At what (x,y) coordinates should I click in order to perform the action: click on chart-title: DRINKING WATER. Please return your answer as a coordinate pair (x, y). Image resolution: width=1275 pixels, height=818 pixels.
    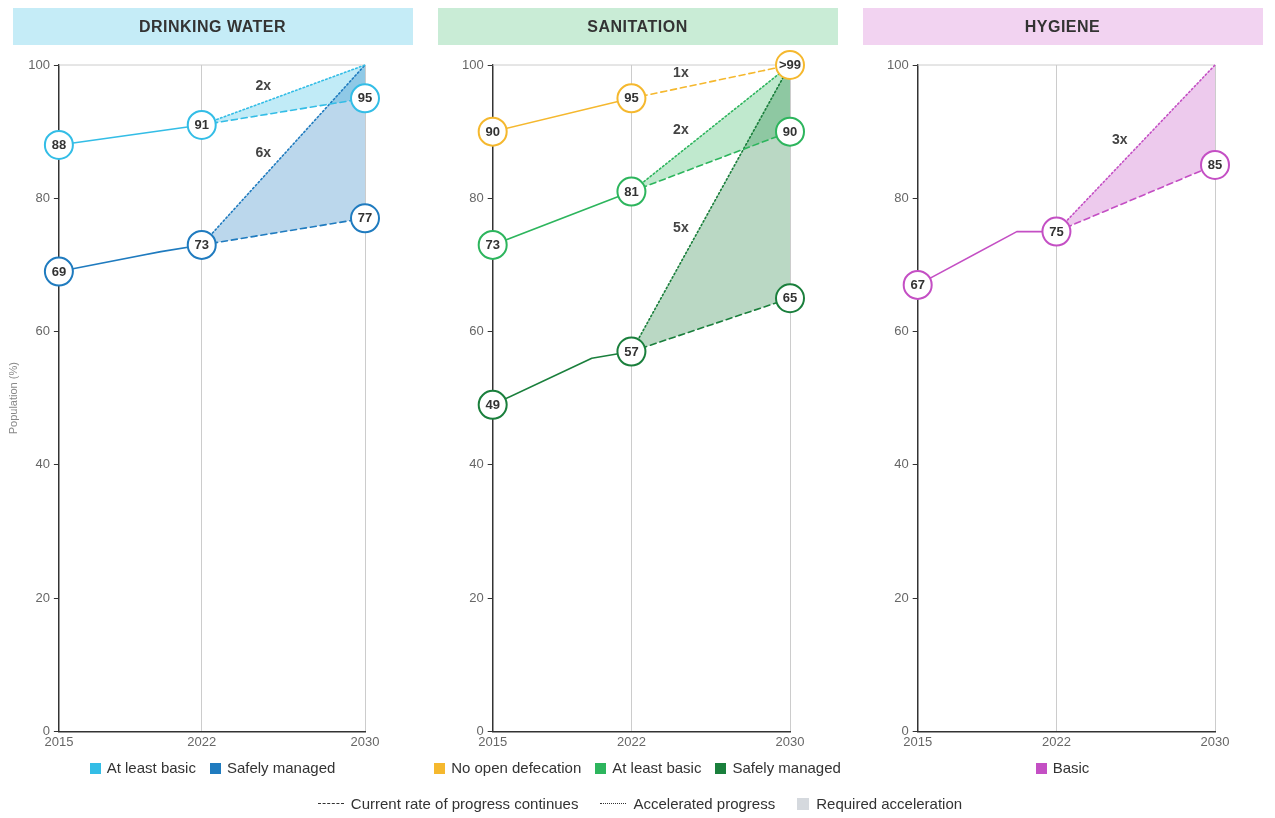
    Looking at the image, I should click on (212, 26).